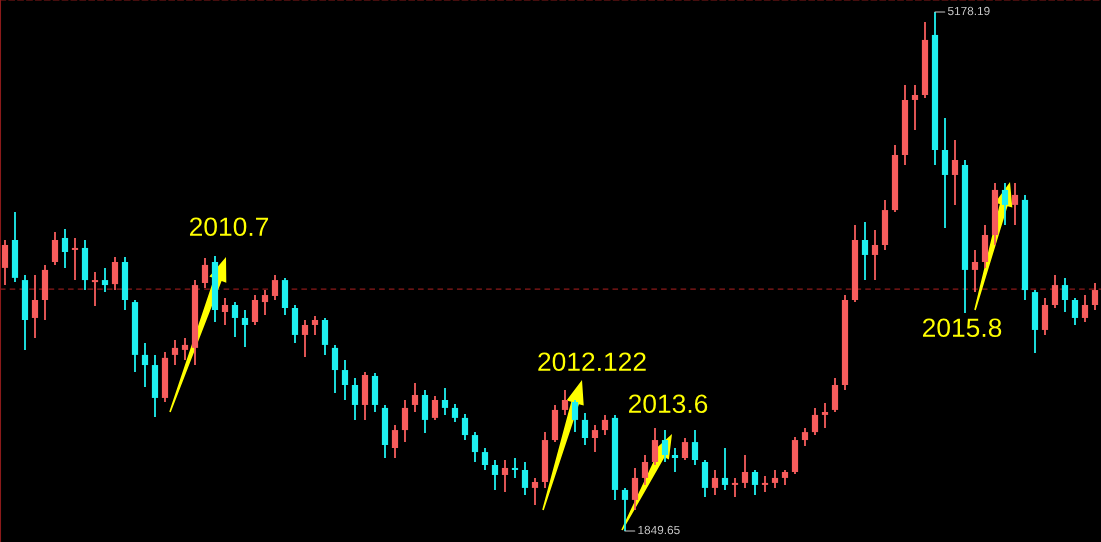 This screenshot has height=542, width=1101. Describe the element at coordinates (968, 11) in the screenshot. I see `annotation: 5178.19` at that location.